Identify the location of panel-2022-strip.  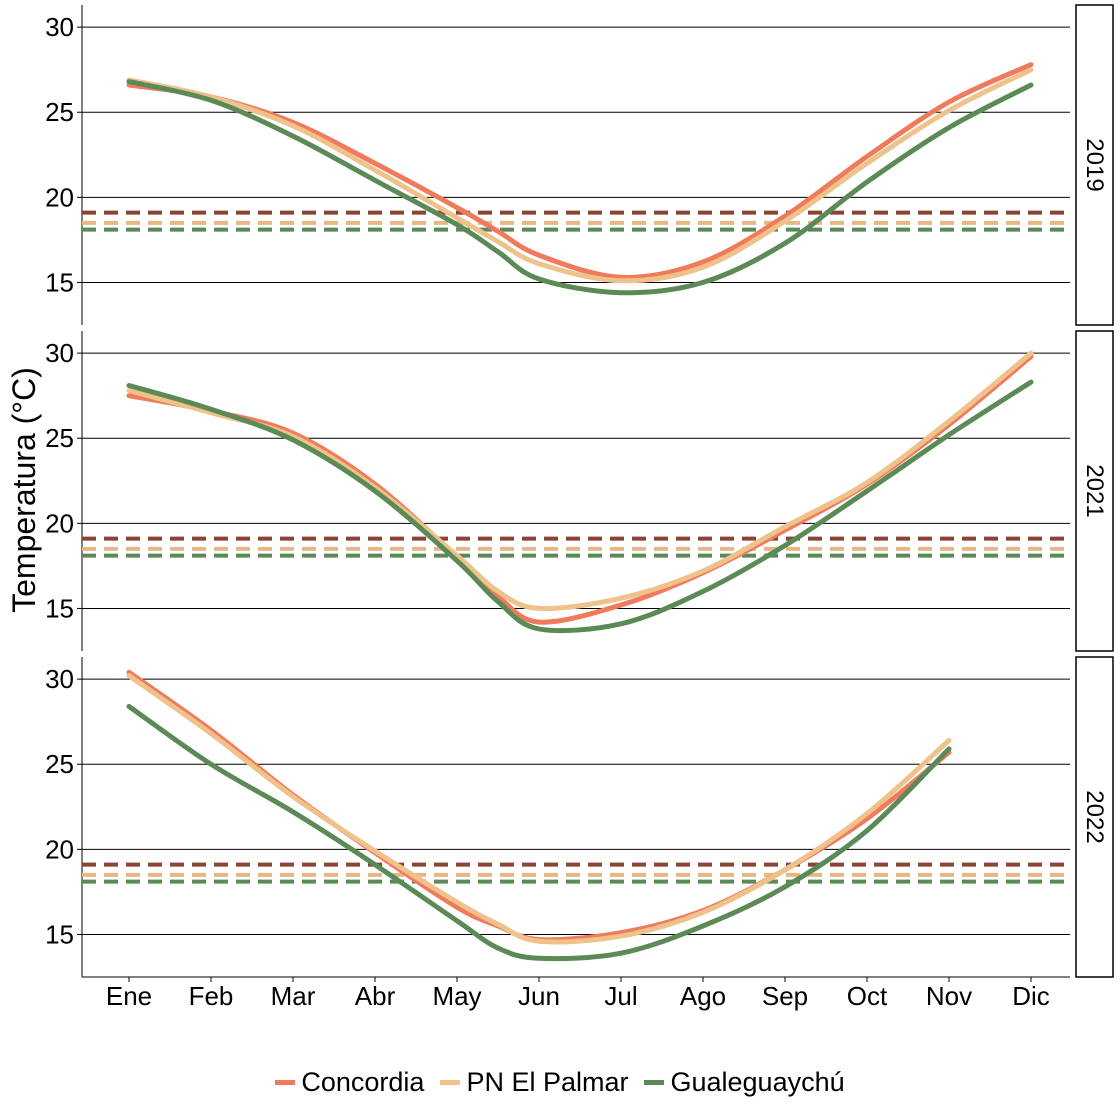
(1094, 817).